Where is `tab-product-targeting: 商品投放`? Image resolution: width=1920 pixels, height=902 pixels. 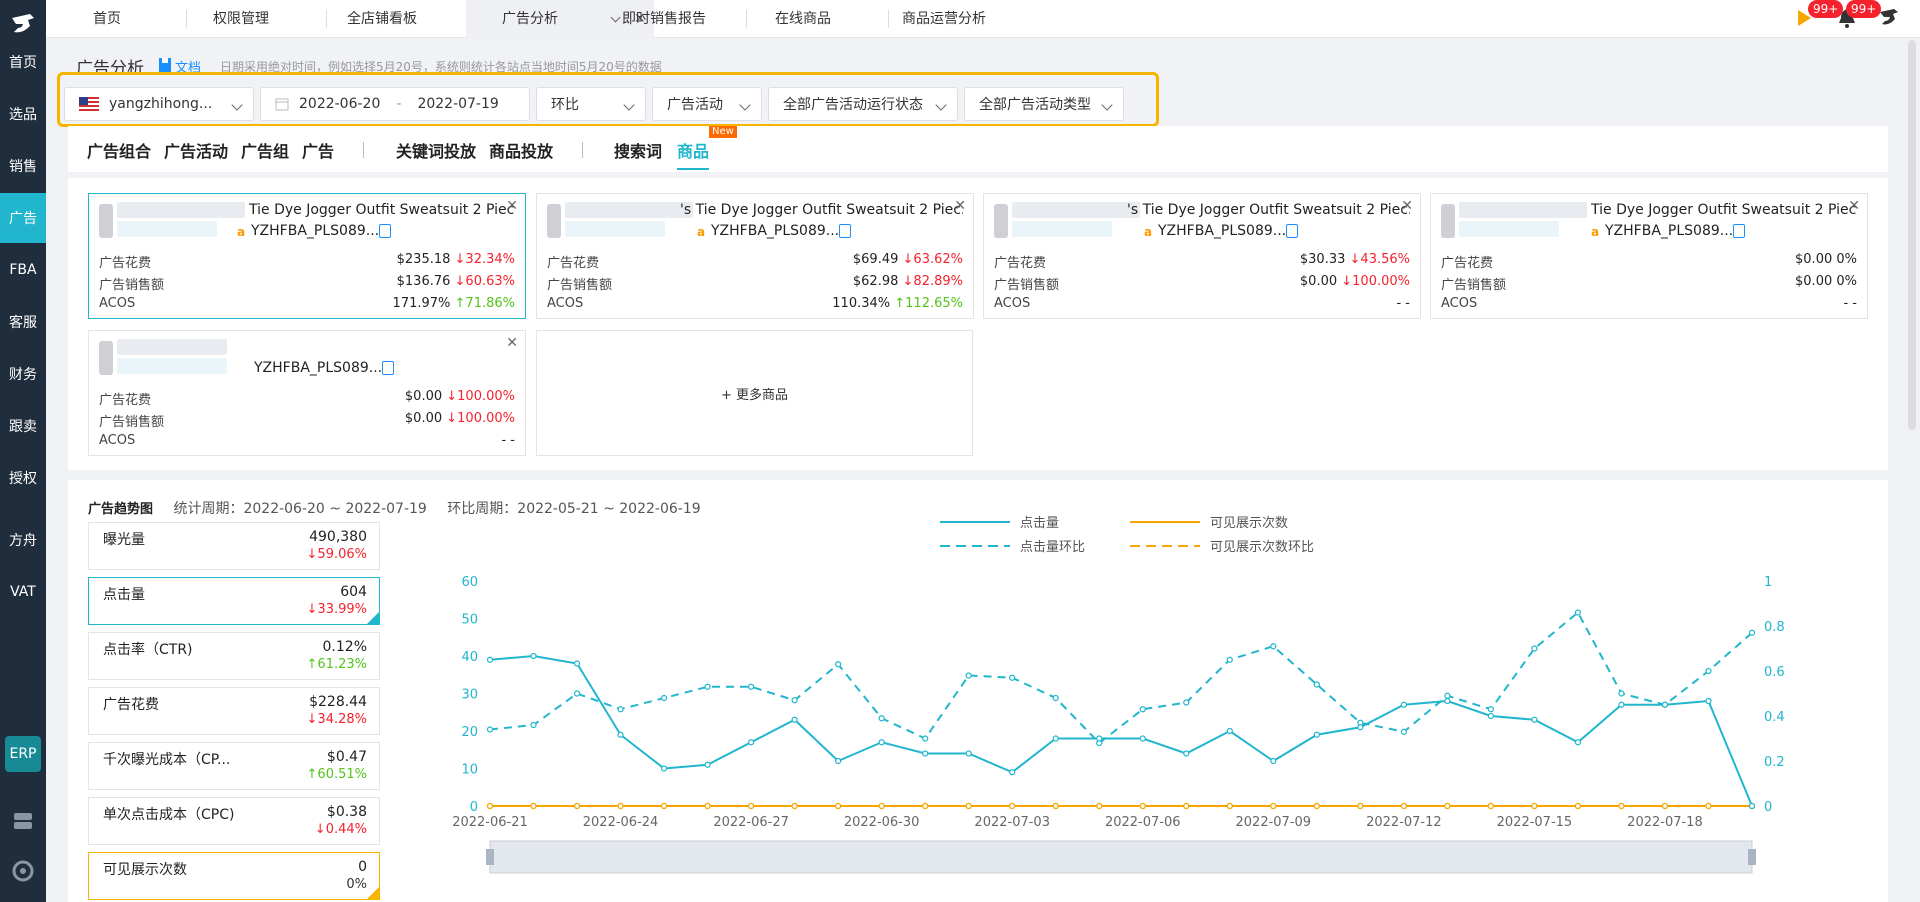
tab-product-targeting: 商品投放 is located at coordinates (521, 151).